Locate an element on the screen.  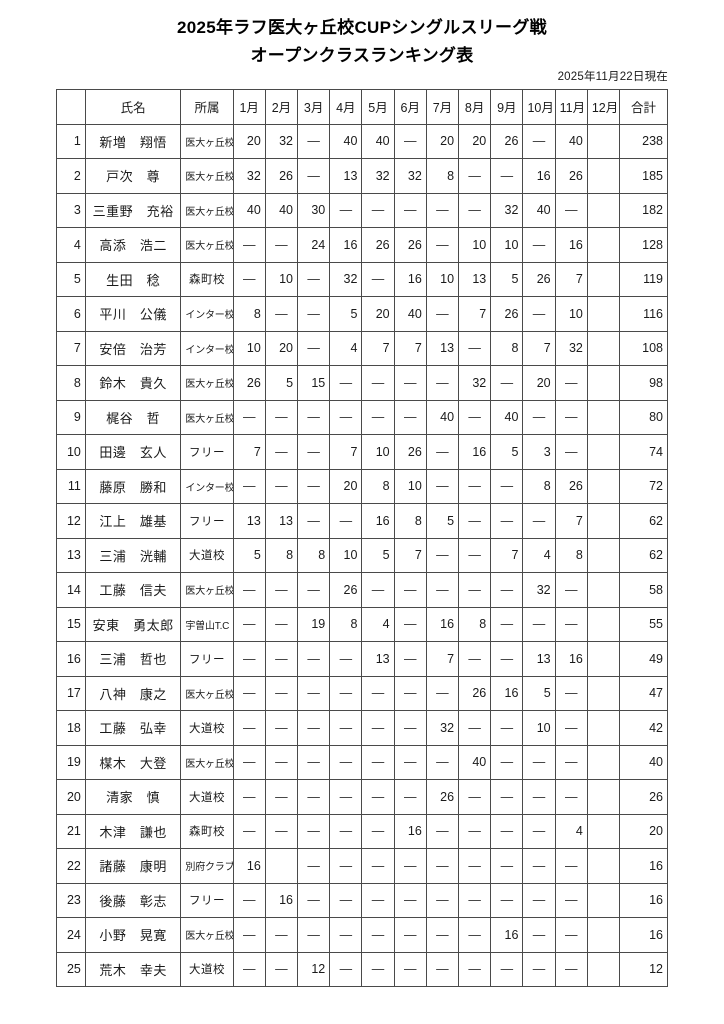
cell-month-8: 26 is located at coordinates (475, 693).